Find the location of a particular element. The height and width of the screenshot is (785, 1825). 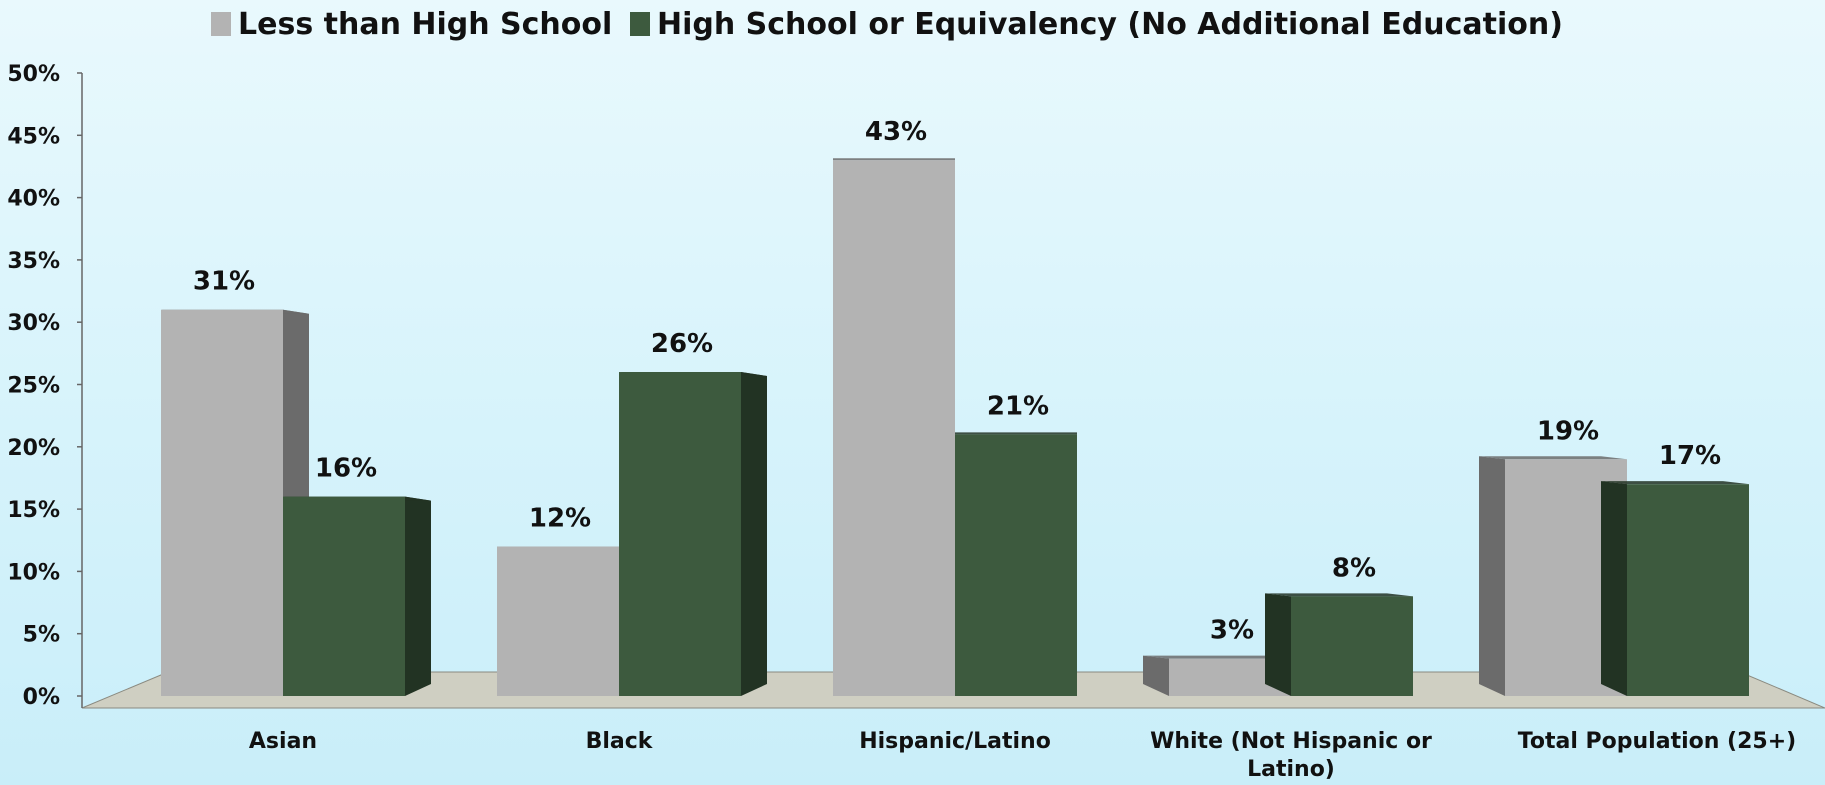

data-label-hispanic-latino-hs-equivalency: 21% is located at coordinates (1018, 406).